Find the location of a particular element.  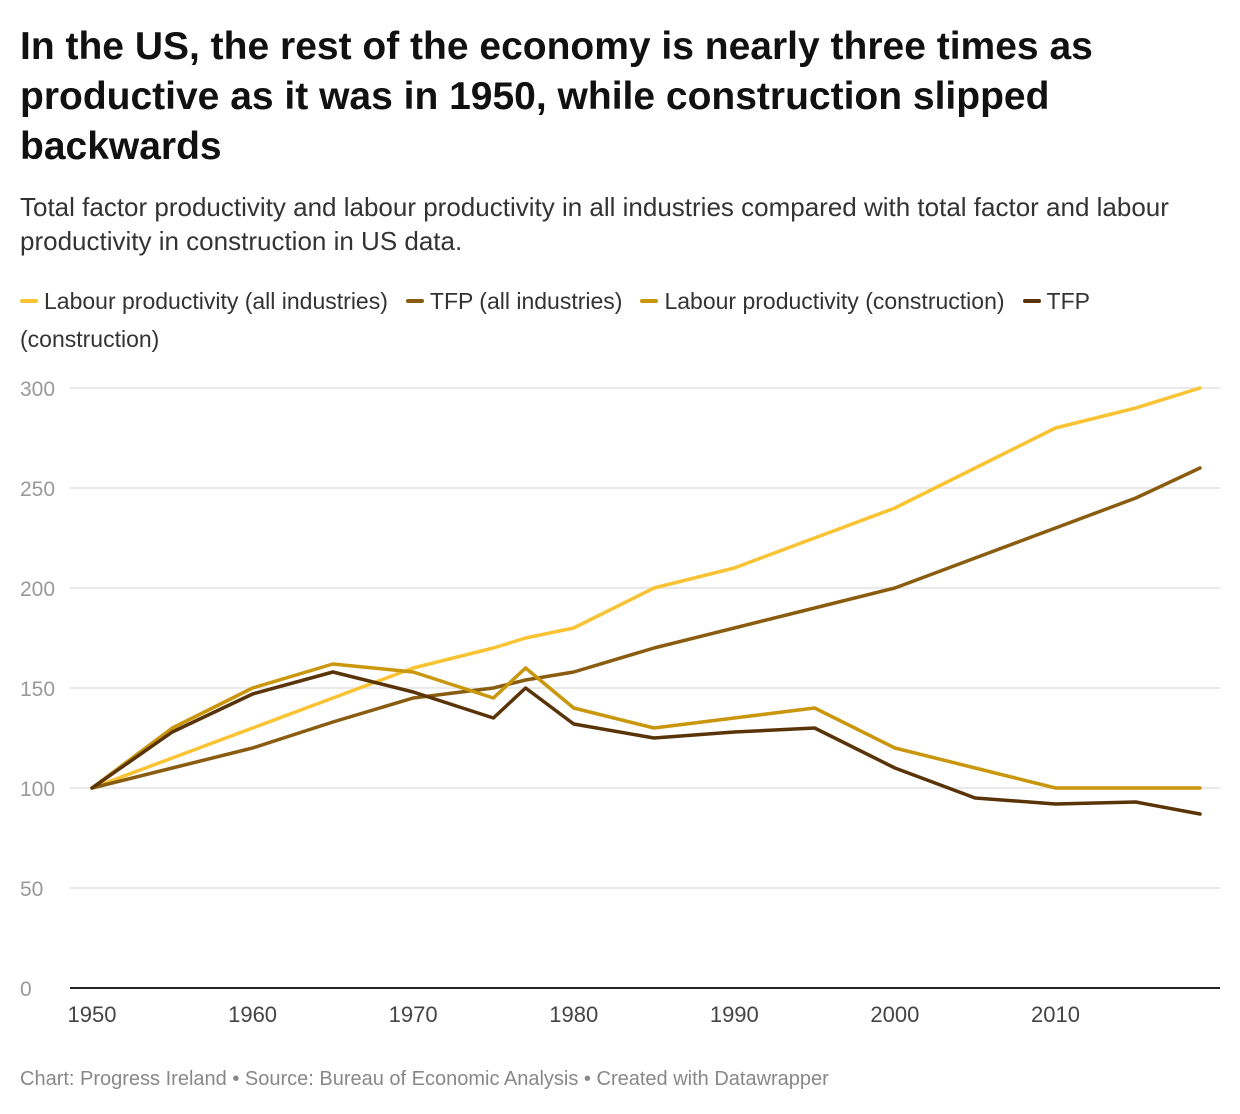

legend-label: TFP (all industries) is located at coordinates (526, 301).